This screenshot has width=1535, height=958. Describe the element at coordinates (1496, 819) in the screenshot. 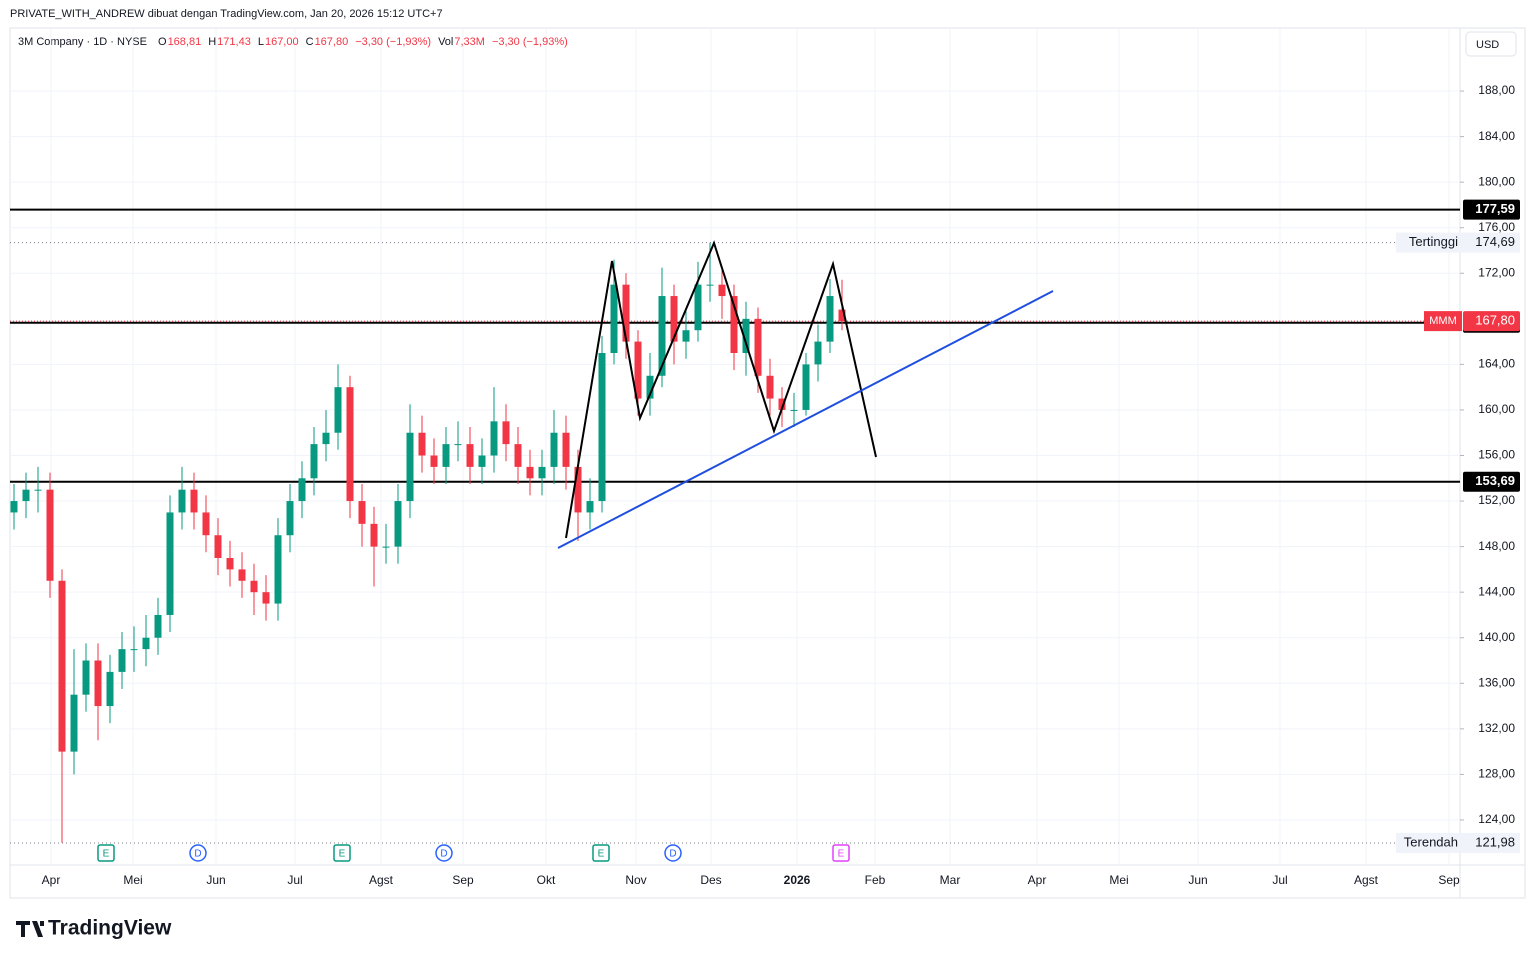

I see `y-tick-label: 124,00` at that location.